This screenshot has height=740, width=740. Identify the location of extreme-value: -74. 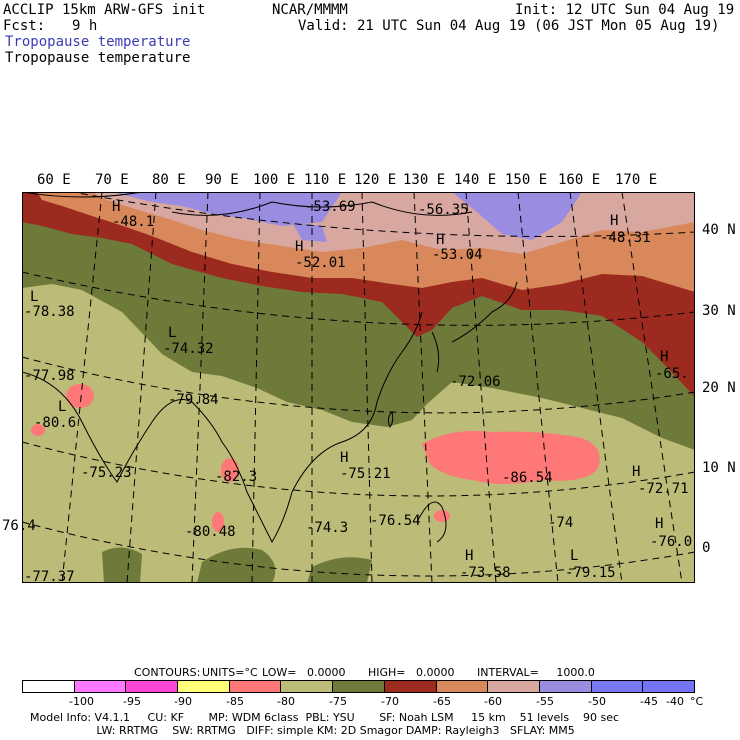
(561, 523).